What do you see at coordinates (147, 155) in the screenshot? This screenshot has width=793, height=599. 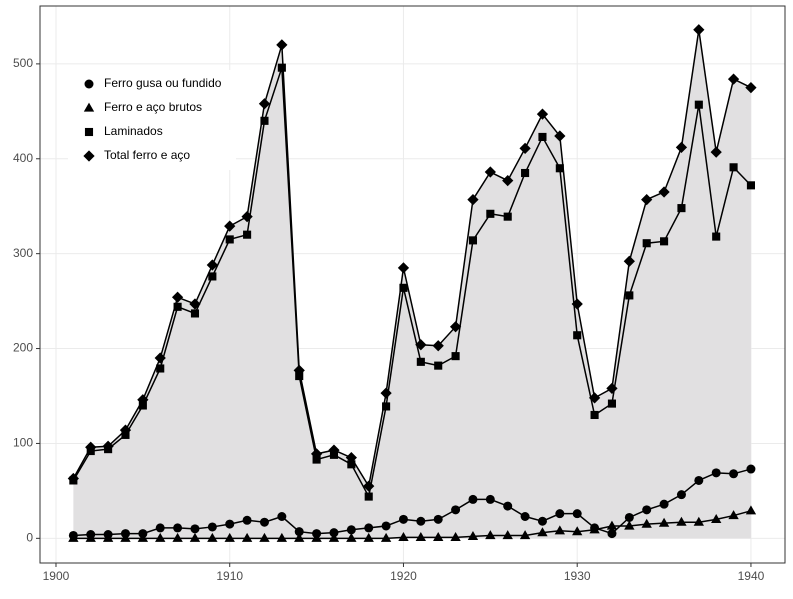 I see `legend-label: Total ferro e aço` at bounding box center [147, 155].